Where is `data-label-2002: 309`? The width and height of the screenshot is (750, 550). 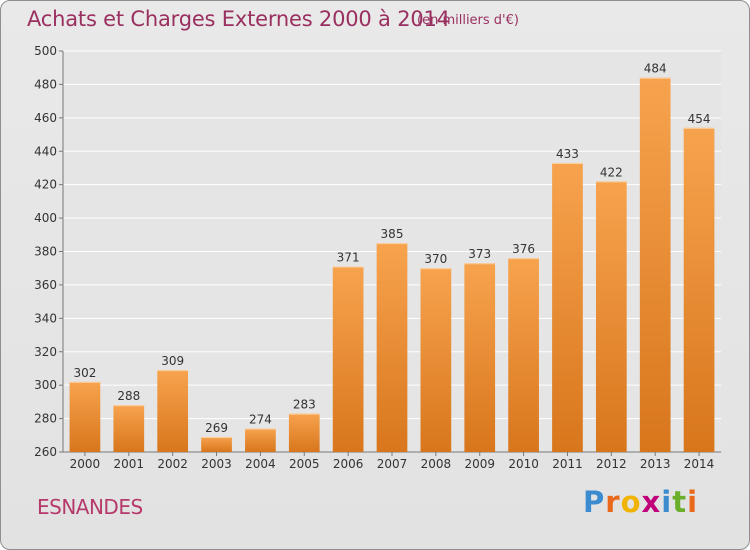 data-label-2002: 309 is located at coordinates (172, 361).